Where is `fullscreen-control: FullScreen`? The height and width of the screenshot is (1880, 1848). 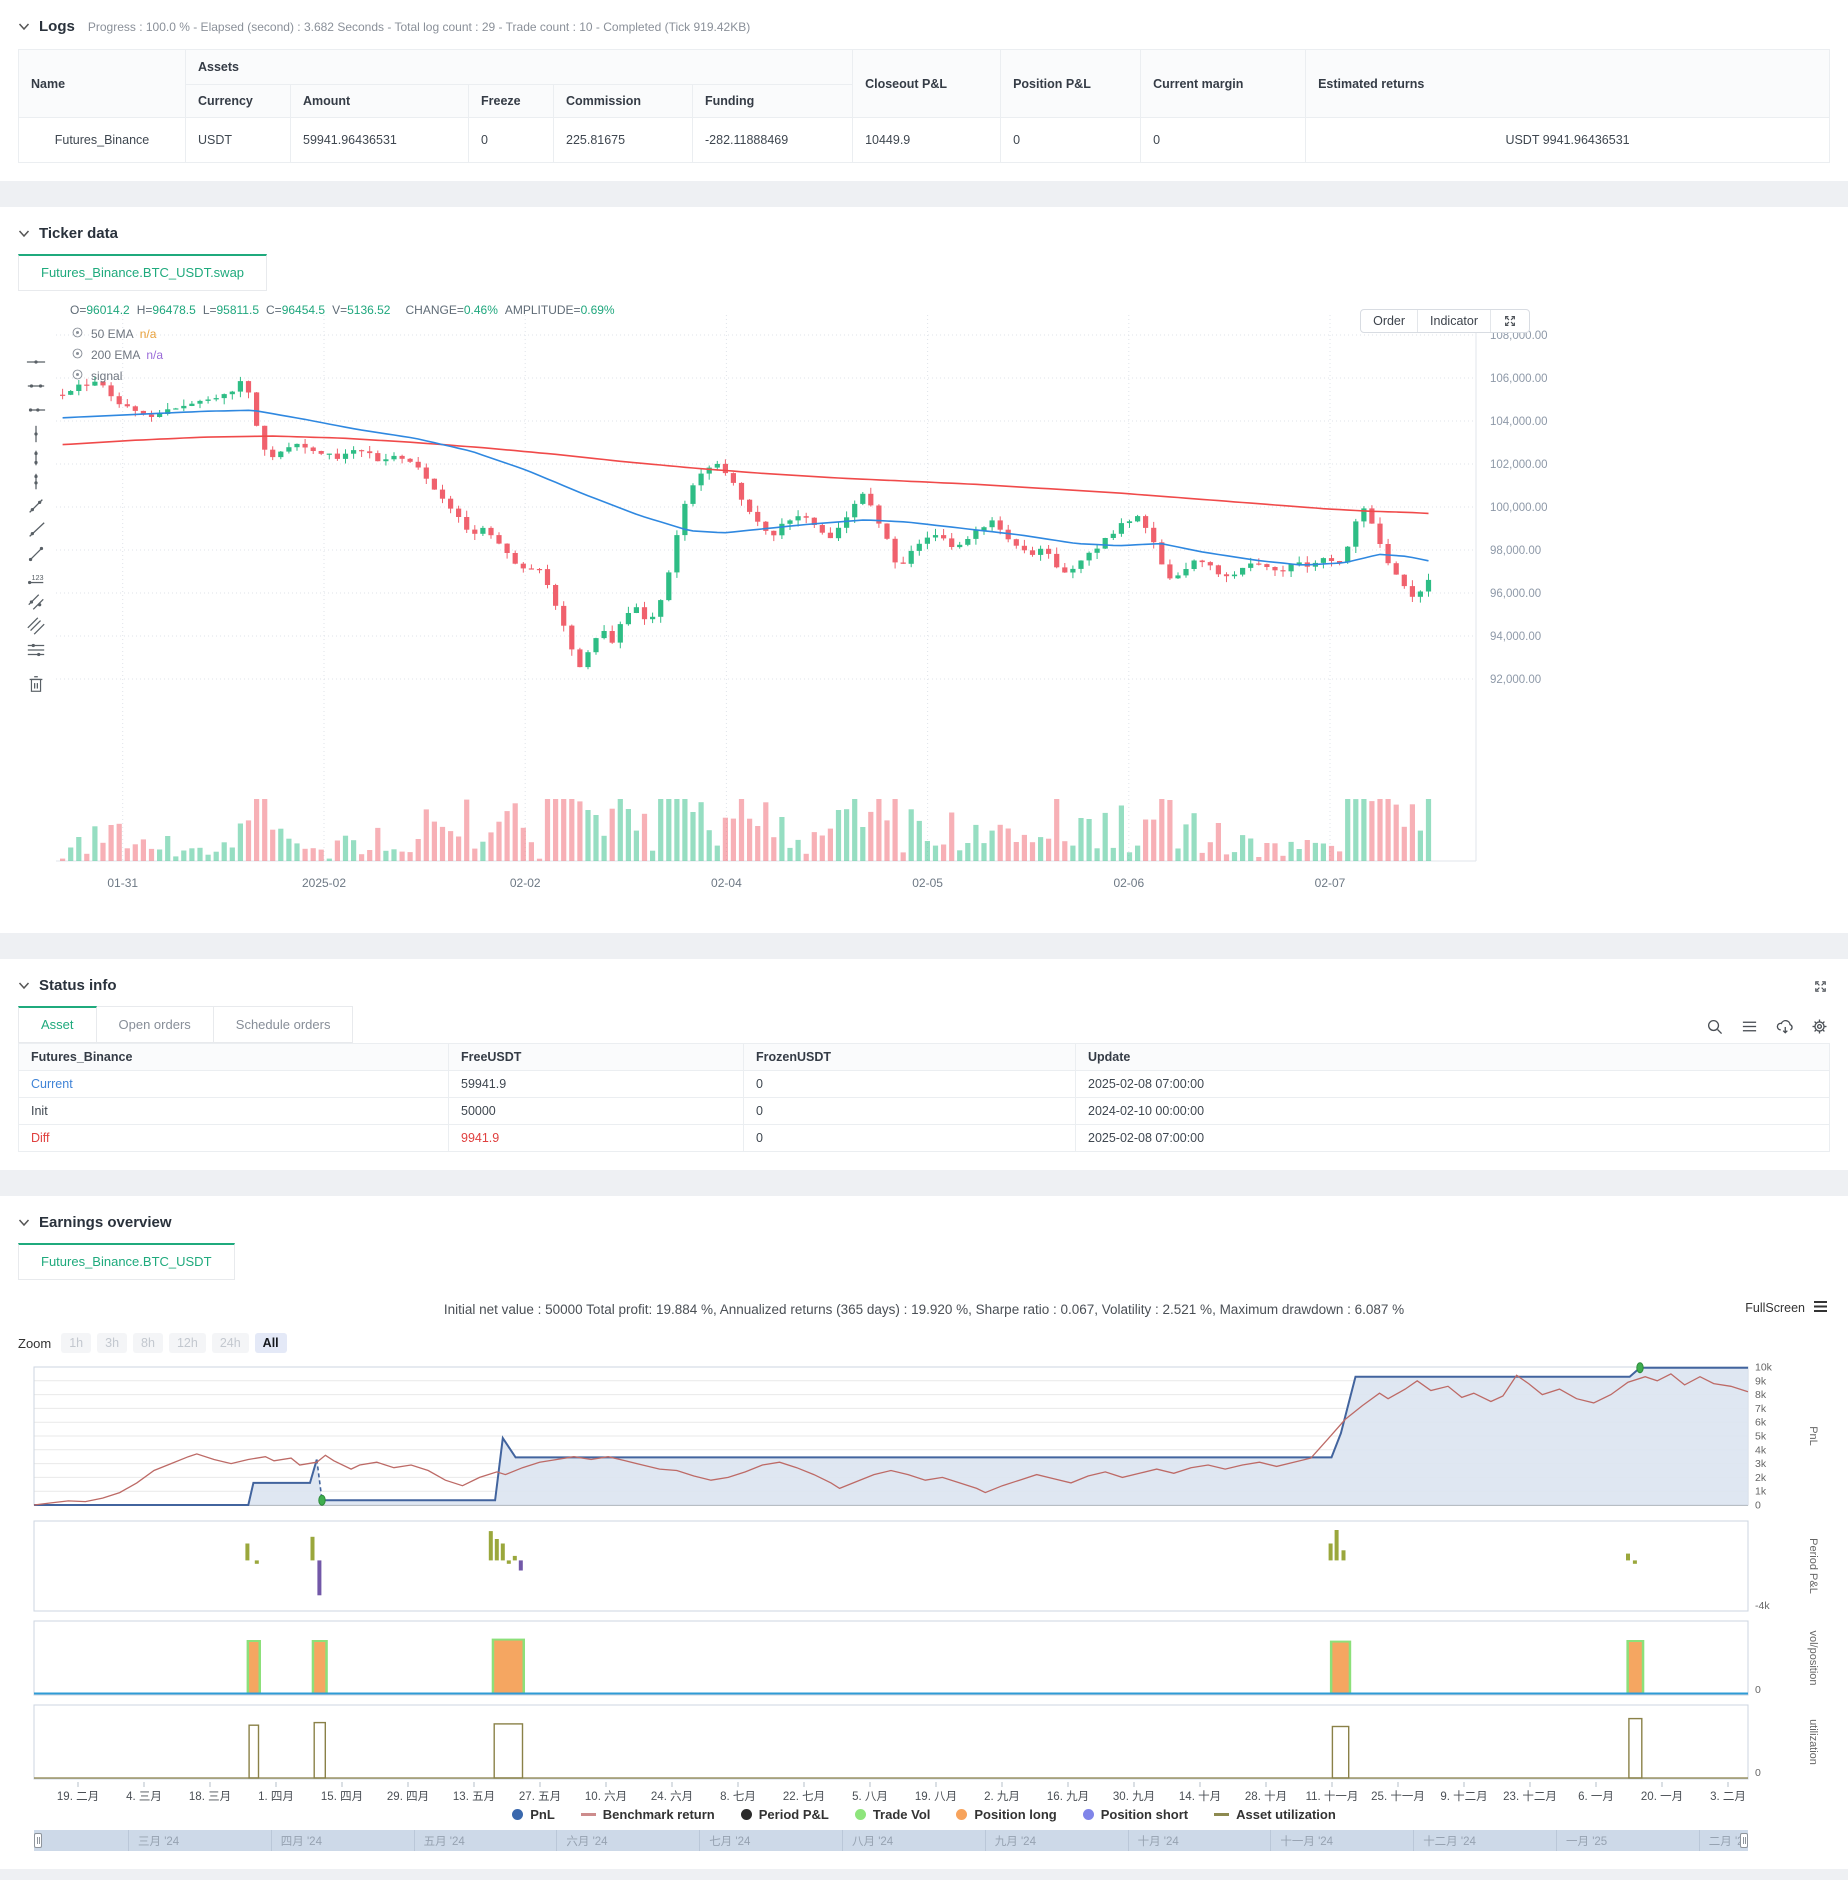
fullscreen-control: FullScreen is located at coordinates (1786, 1308).